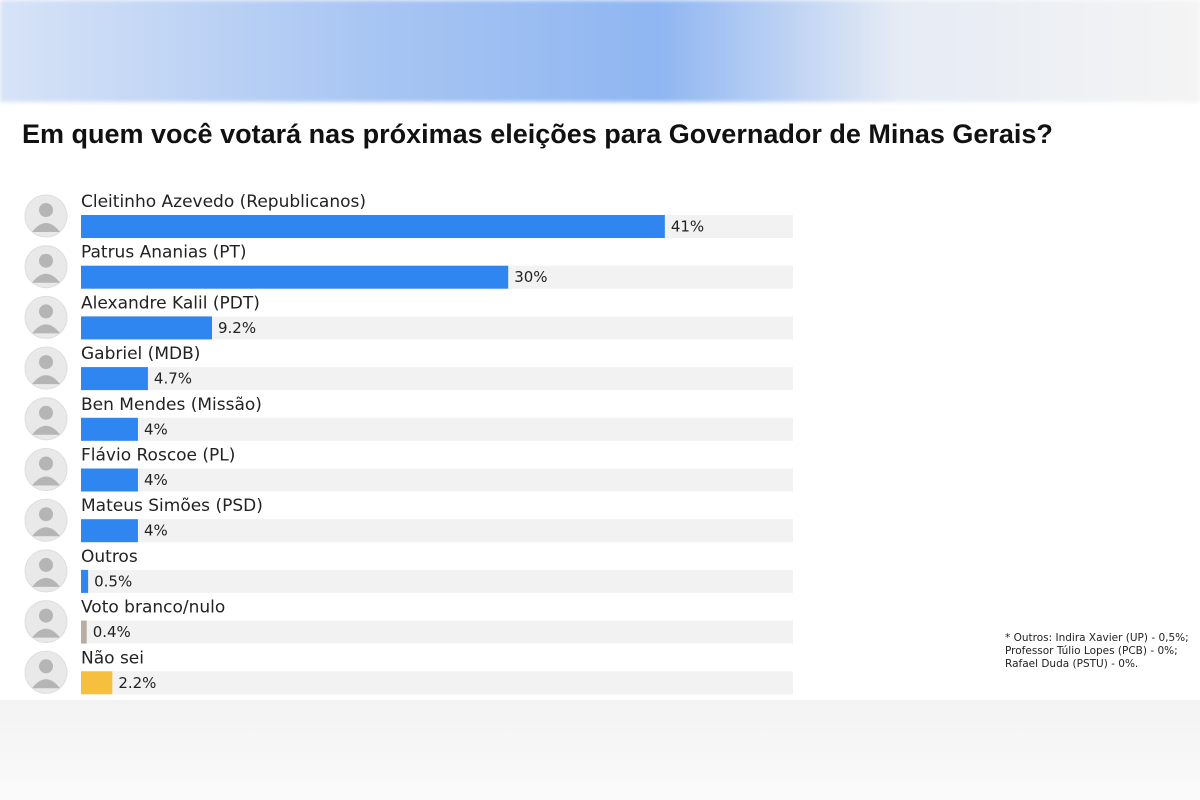 This screenshot has width=1200, height=800. Describe the element at coordinates (1071, 664) in the screenshot. I see `footnote: Rafael Duda (PSTU) - 0%.` at that location.